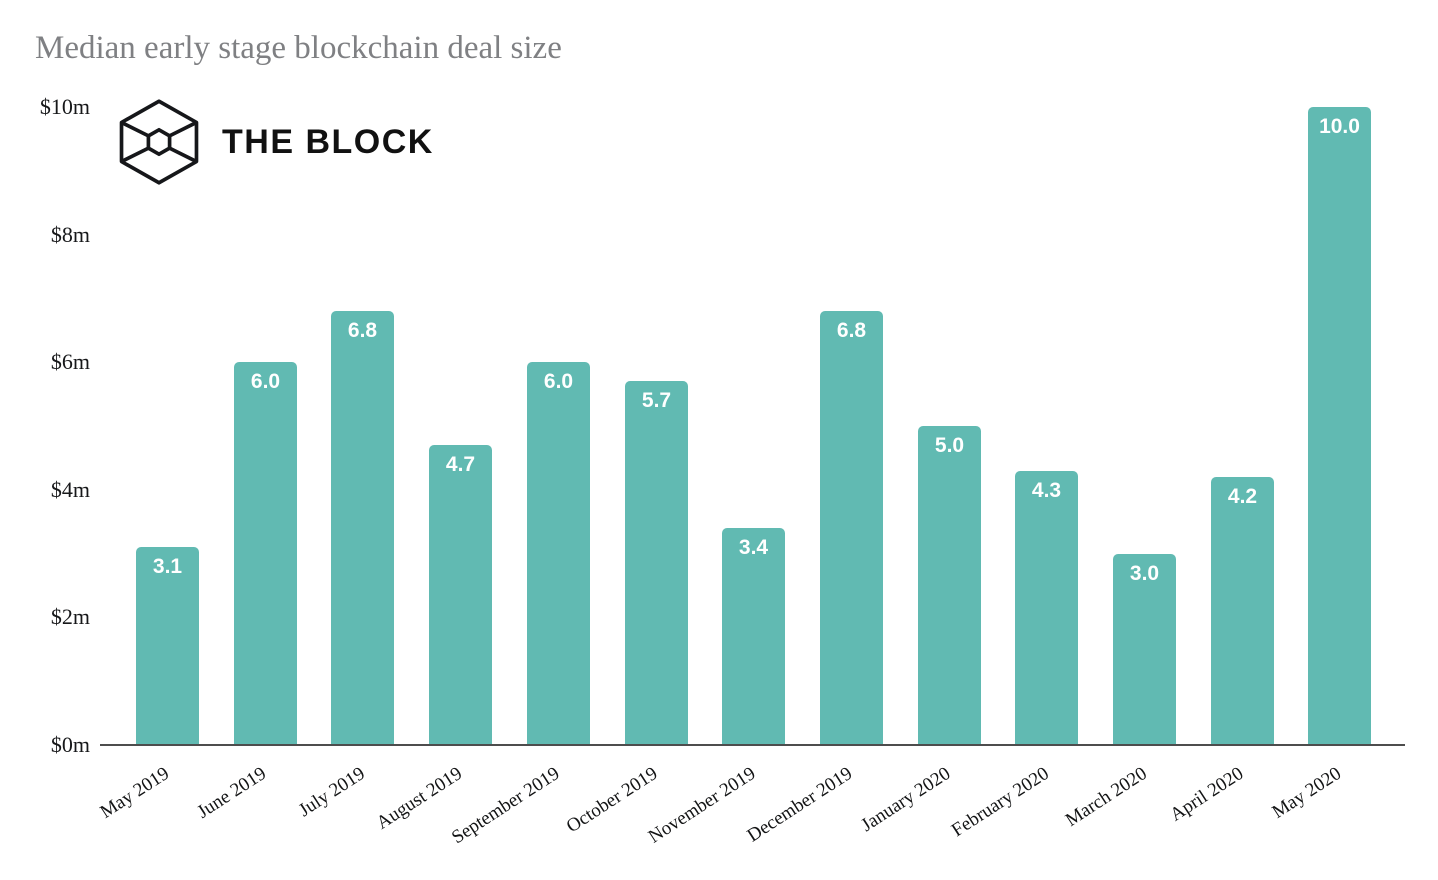  What do you see at coordinates (420, 798) in the screenshot?
I see `x-axis-label: August 2019` at bounding box center [420, 798].